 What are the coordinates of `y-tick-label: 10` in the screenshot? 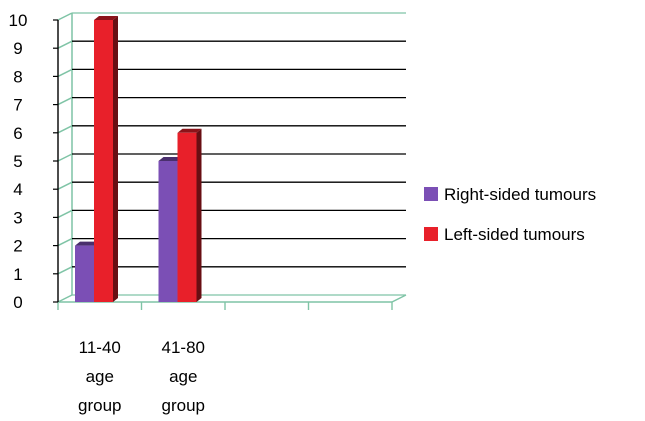 It's located at (18, 20).